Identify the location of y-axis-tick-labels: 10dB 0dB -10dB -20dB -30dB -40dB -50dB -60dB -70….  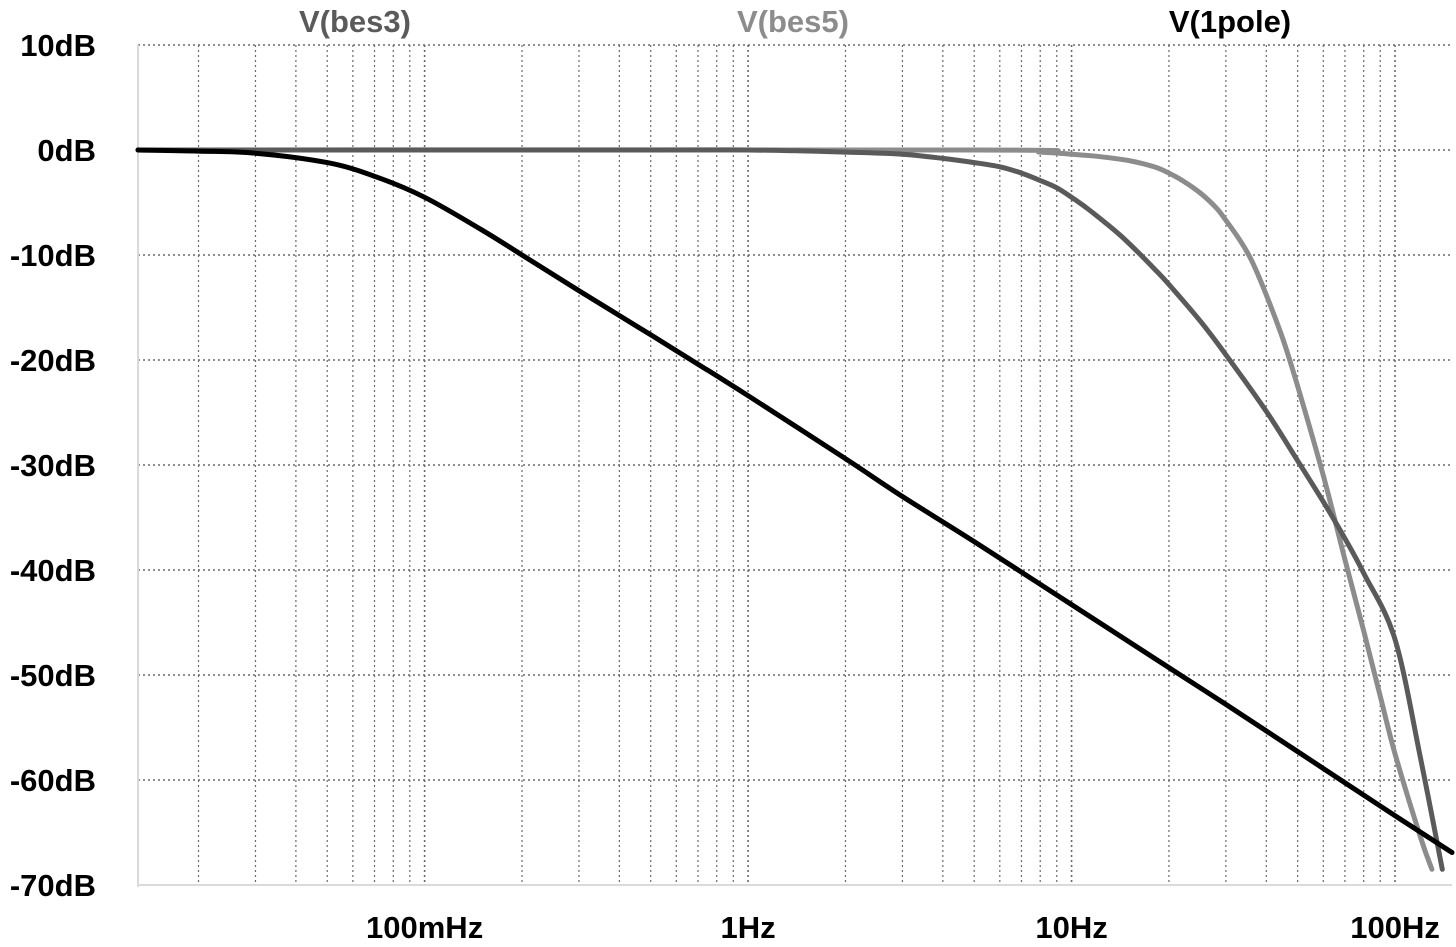
(53, 465).